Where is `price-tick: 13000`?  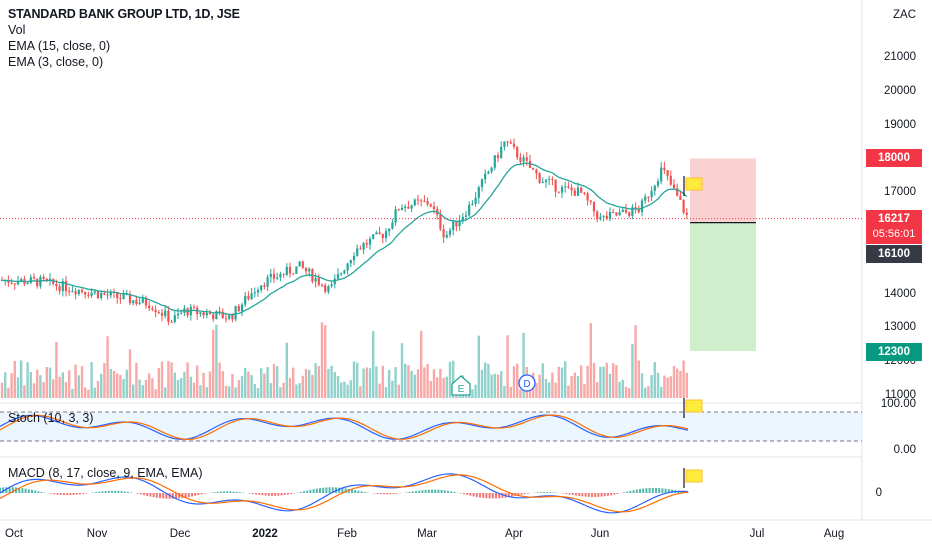
price-tick: 13000 is located at coordinates (900, 327).